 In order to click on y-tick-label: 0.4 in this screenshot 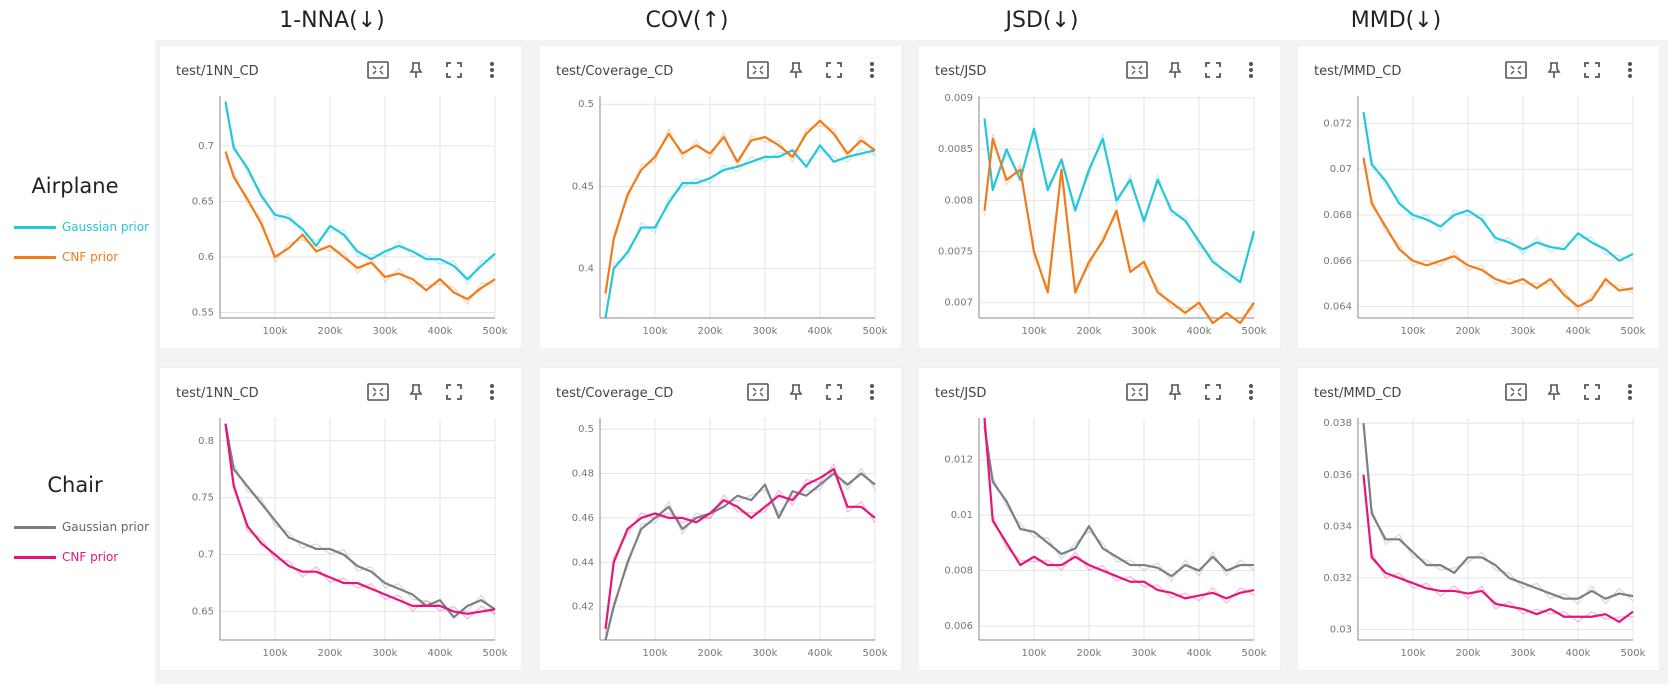, I will do `click(586, 269)`.